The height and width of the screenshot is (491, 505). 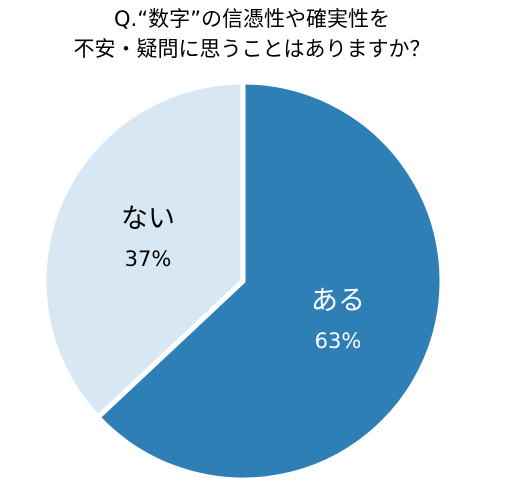 I want to click on slice-label: ない, so click(x=148, y=218).